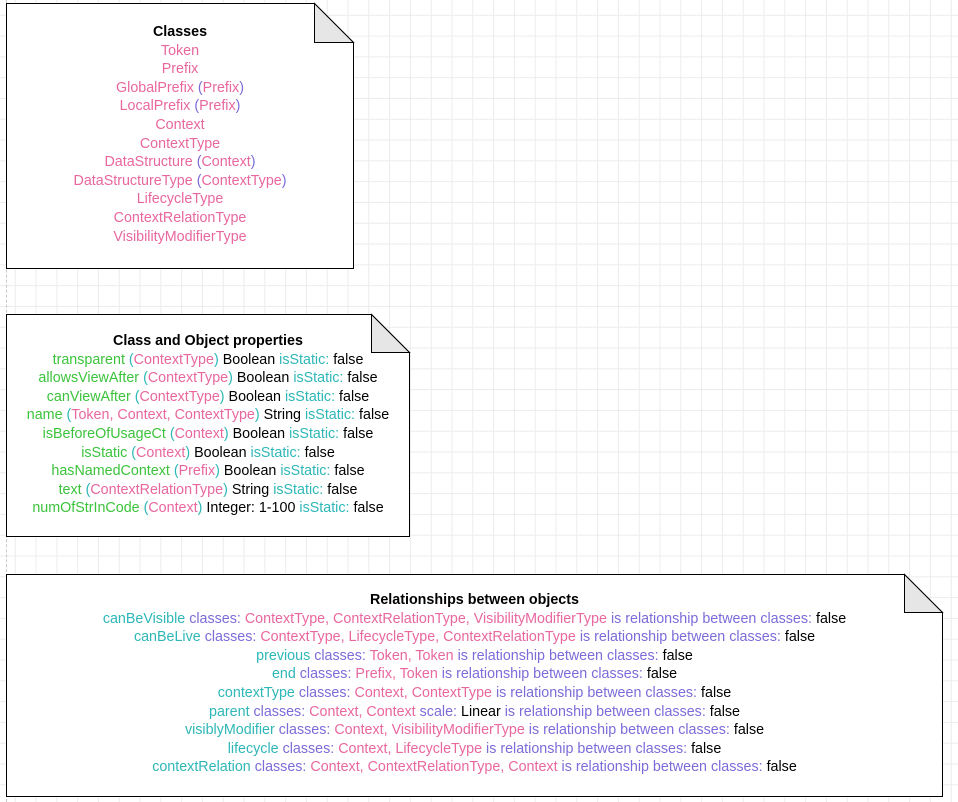  What do you see at coordinates (208, 341) in the screenshot?
I see `properties-title: Class and Object properties` at bounding box center [208, 341].